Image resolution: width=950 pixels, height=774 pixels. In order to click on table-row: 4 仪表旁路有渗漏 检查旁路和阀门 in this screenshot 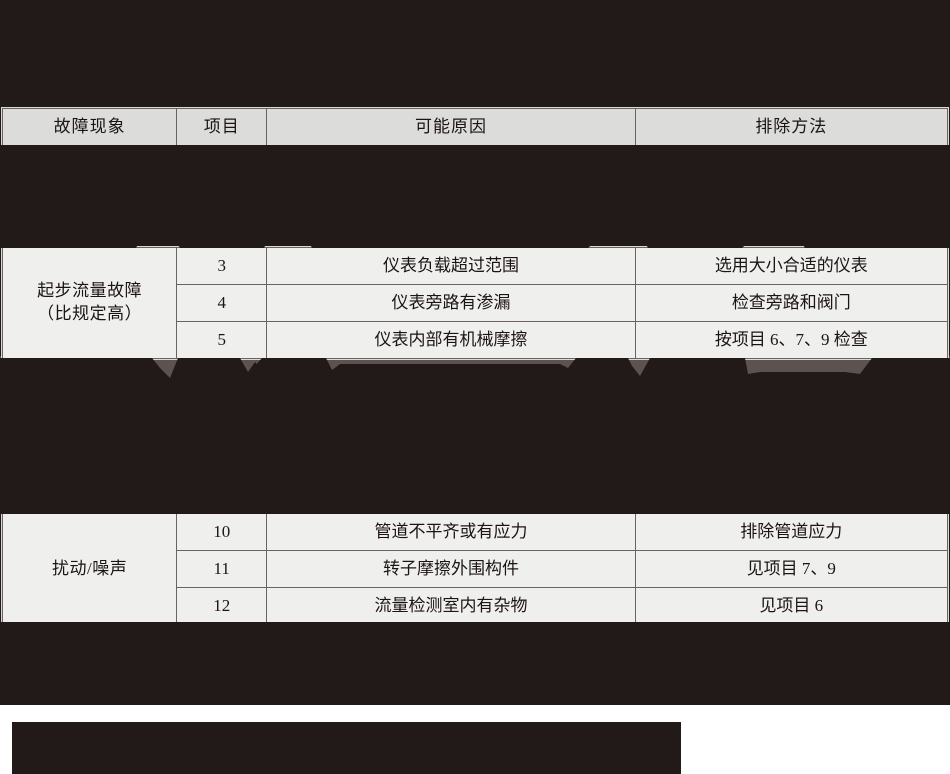, I will do `click(476, 303)`.